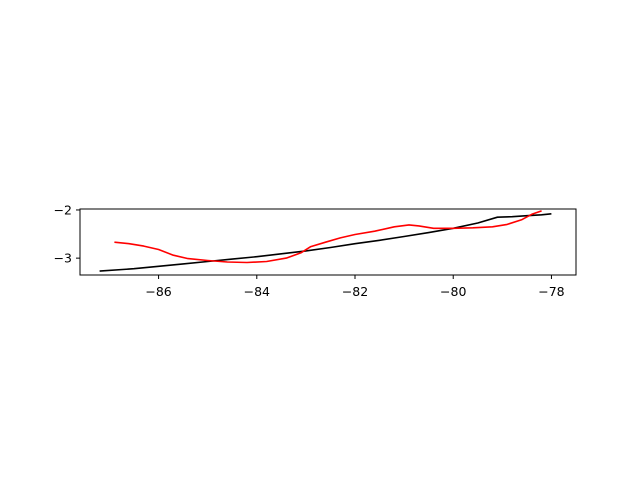  What do you see at coordinates (63, 209) in the screenshot?
I see `y-tick-label: −2` at bounding box center [63, 209].